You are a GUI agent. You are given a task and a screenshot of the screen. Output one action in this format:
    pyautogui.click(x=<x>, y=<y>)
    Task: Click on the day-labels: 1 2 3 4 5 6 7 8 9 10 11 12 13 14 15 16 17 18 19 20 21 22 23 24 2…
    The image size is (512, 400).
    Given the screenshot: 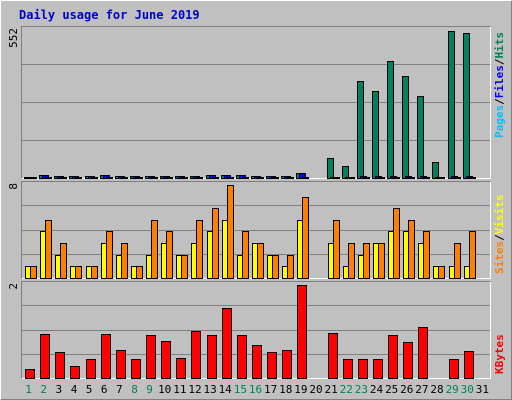 What is the action you would take?
    pyautogui.click(x=257, y=389)
    